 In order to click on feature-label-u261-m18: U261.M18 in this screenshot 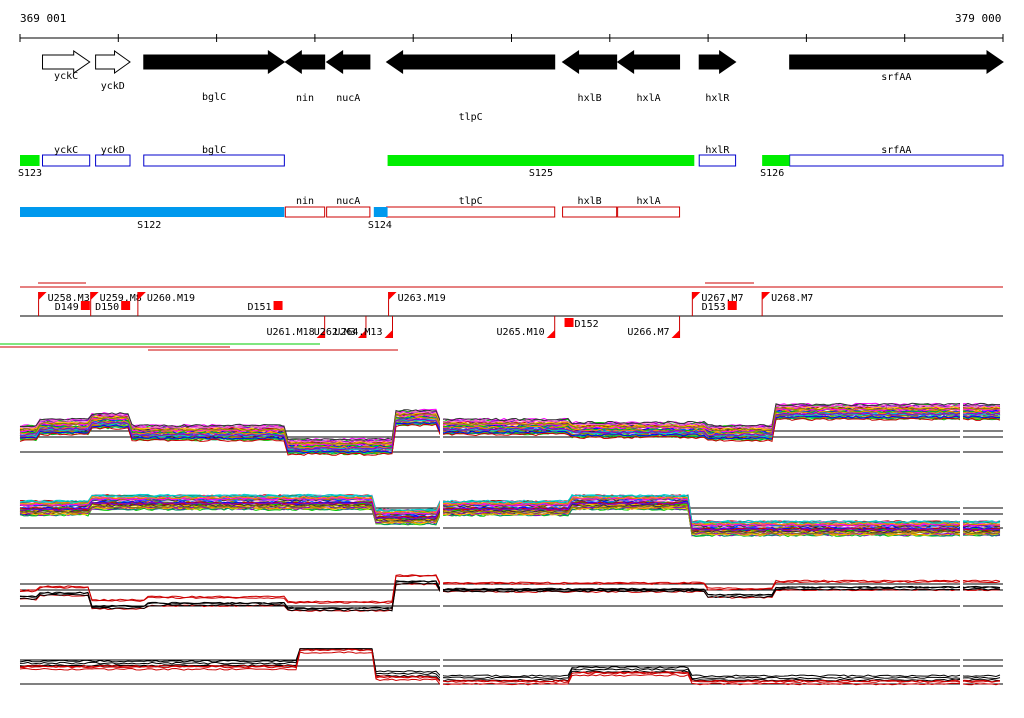, I will do `click(290, 332)`.